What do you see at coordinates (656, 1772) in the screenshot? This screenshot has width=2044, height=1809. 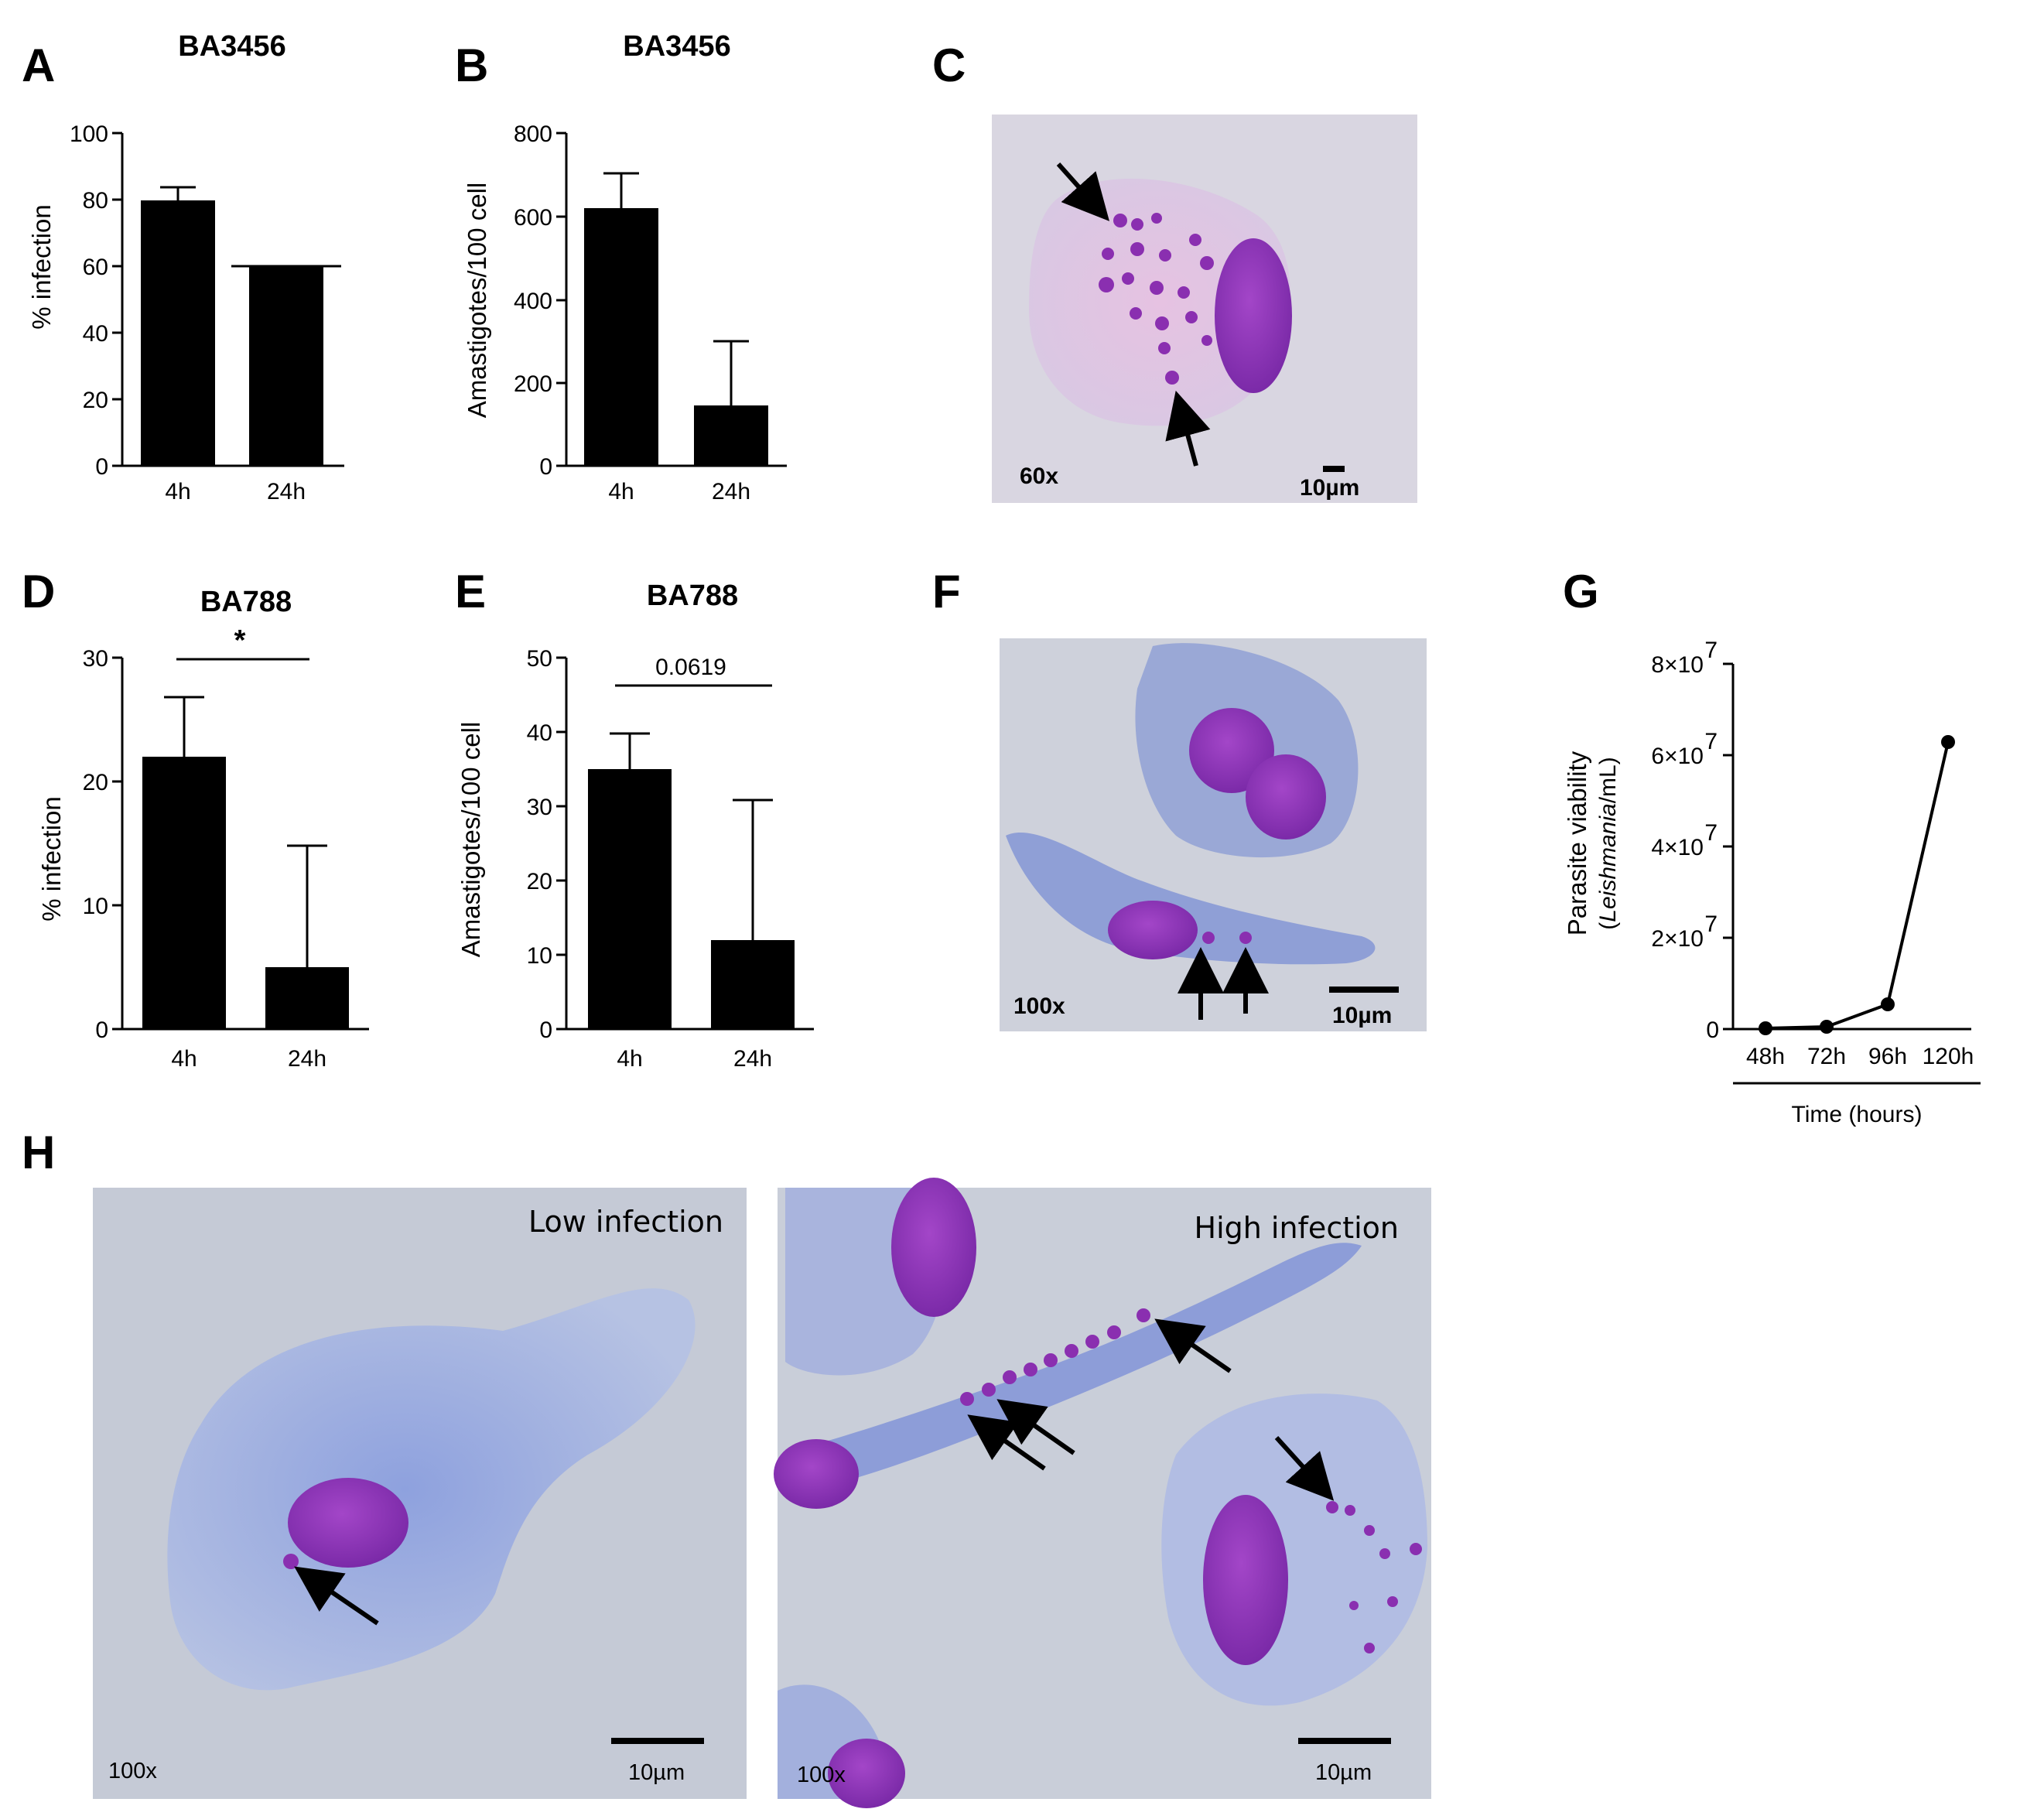 I see `micrograph-h-left-scale: 10µm` at bounding box center [656, 1772].